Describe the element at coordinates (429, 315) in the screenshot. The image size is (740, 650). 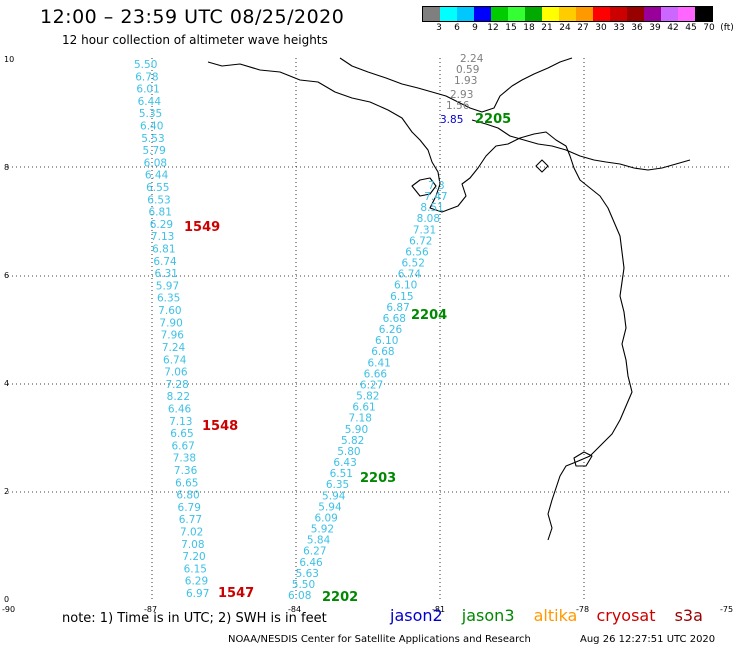
I see `pass-time-label: 2204` at that location.